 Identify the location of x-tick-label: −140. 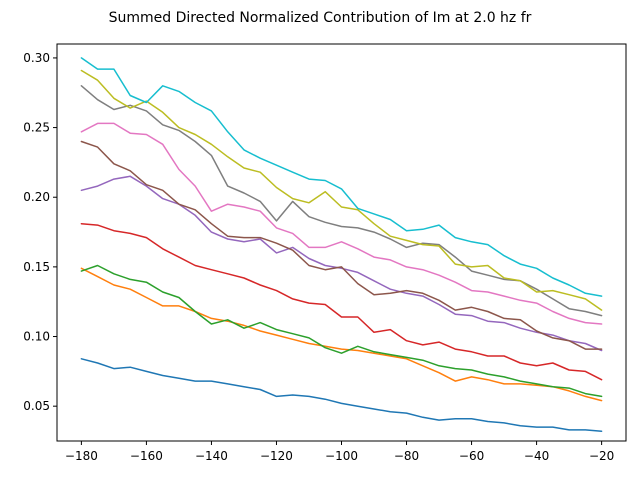
(211, 456).